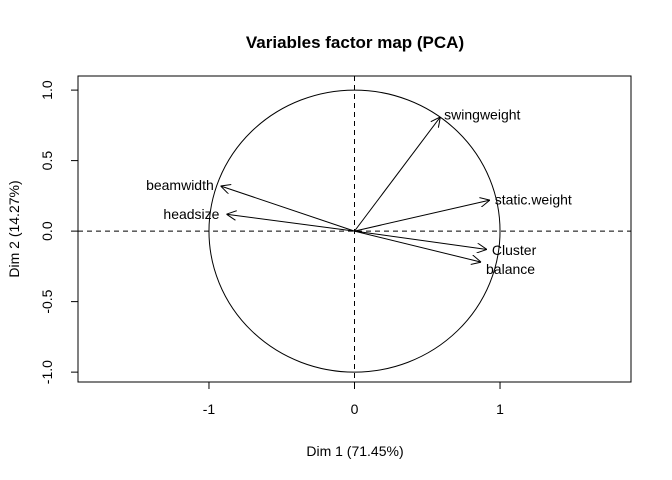 The height and width of the screenshot is (480, 672). Describe the element at coordinates (355, 42) in the screenshot. I see `chart-title: Variables factor map (PCA)` at that location.